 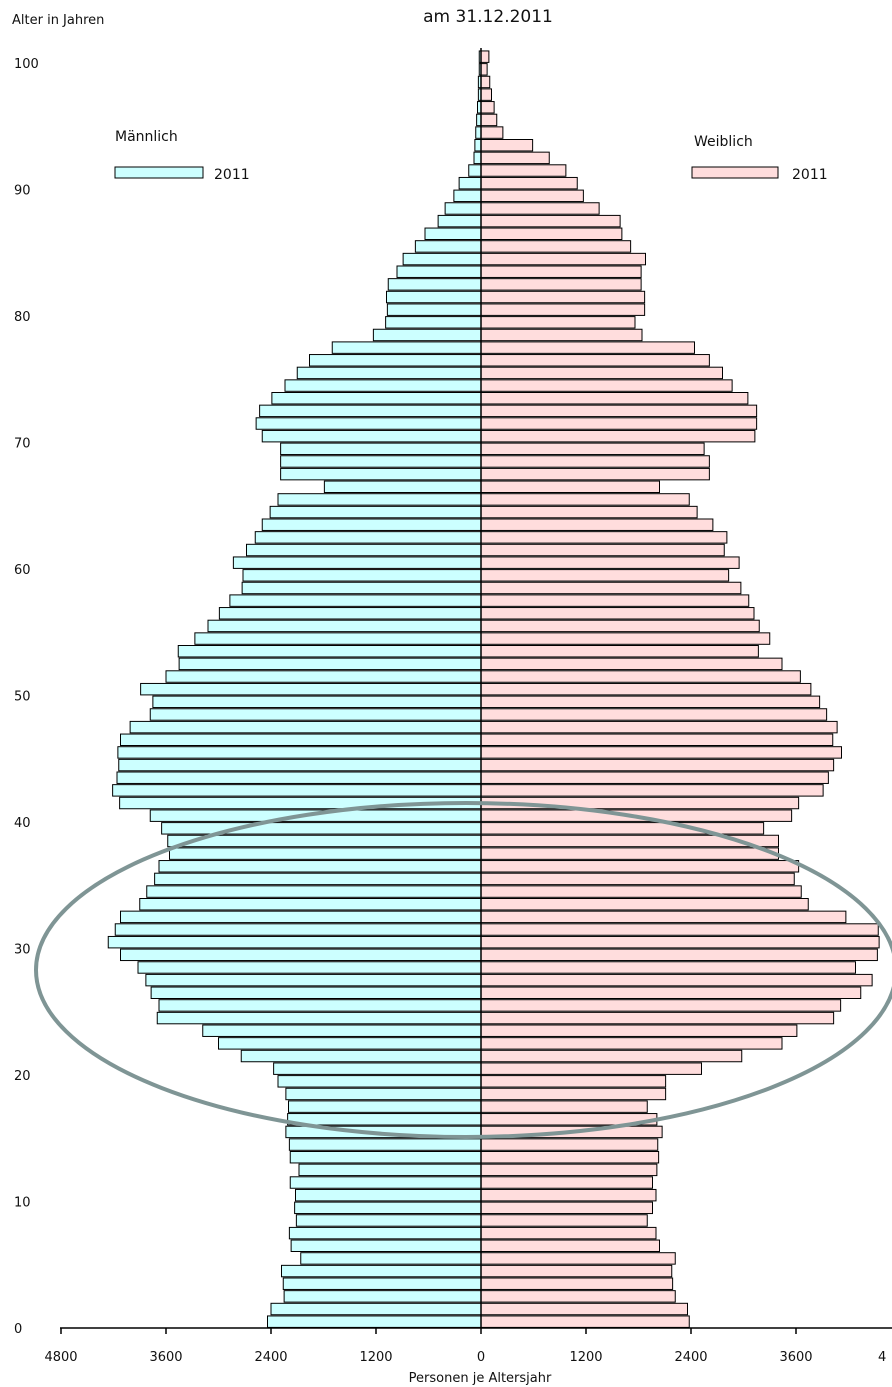 What do you see at coordinates (585, 1357) in the screenshot?
I see `x-tick-label: 1200` at bounding box center [585, 1357].